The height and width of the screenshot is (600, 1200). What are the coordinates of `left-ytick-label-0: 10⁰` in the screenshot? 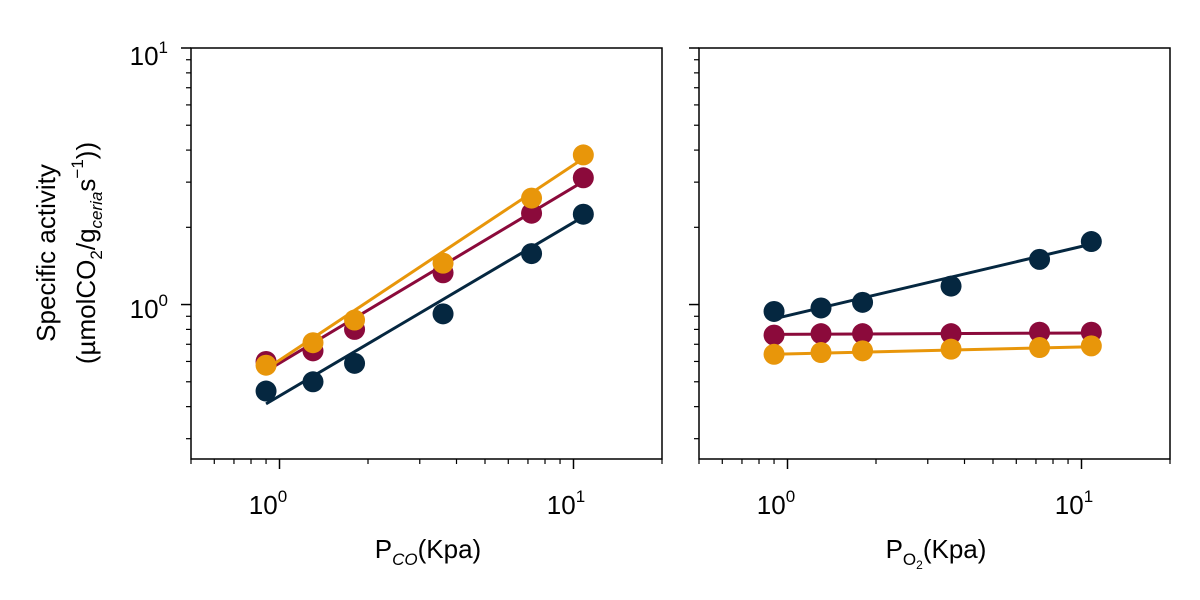 It's located at (149, 307).